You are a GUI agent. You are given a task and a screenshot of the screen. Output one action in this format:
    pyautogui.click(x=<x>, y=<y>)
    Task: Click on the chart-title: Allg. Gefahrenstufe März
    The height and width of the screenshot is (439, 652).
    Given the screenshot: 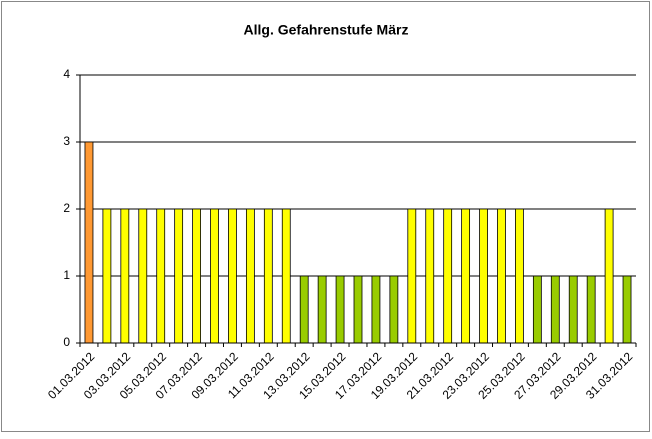 What is the action you would take?
    pyautogui.click(x=326, y=30)
    